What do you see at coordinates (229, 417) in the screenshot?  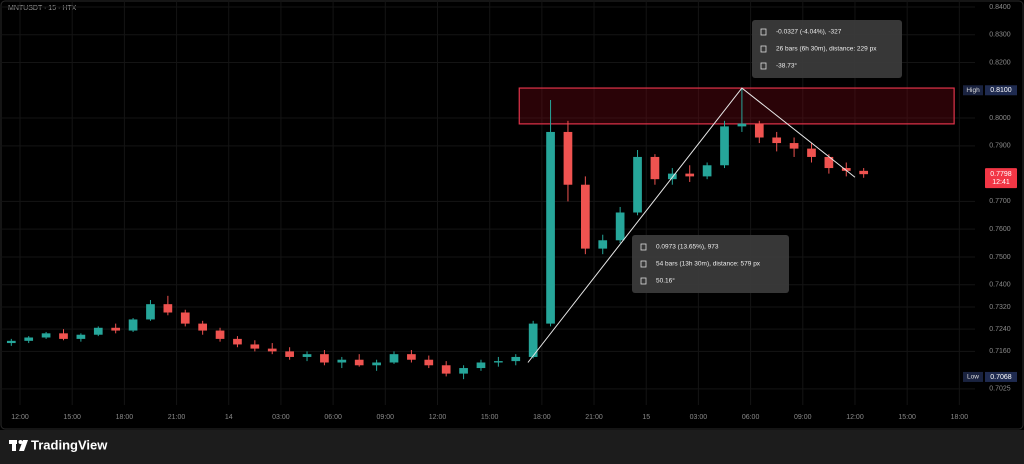 I see `x-tick-label: 14` at bounding box center [229, 417].